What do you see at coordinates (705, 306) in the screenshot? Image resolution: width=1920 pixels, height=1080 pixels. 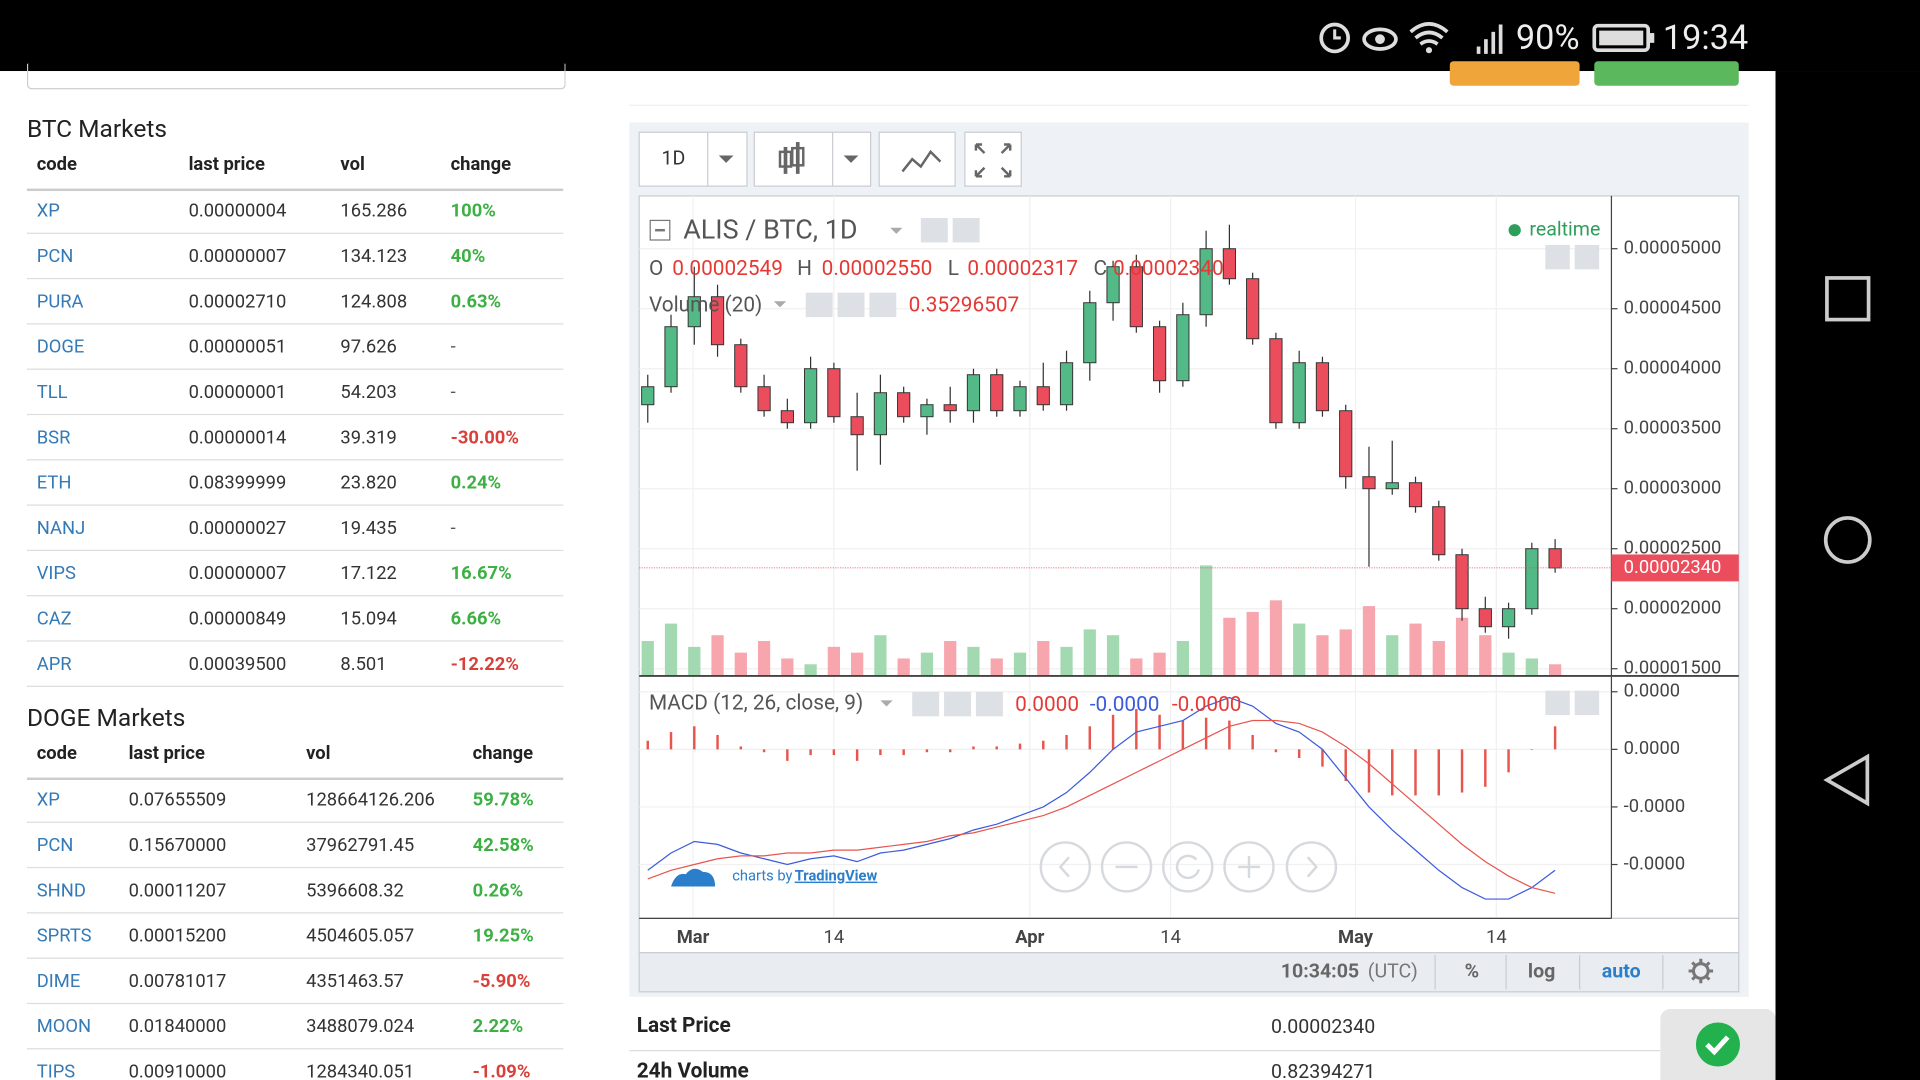 I see `volume-legend: Volume (20)` at bounding box center [705, 306].